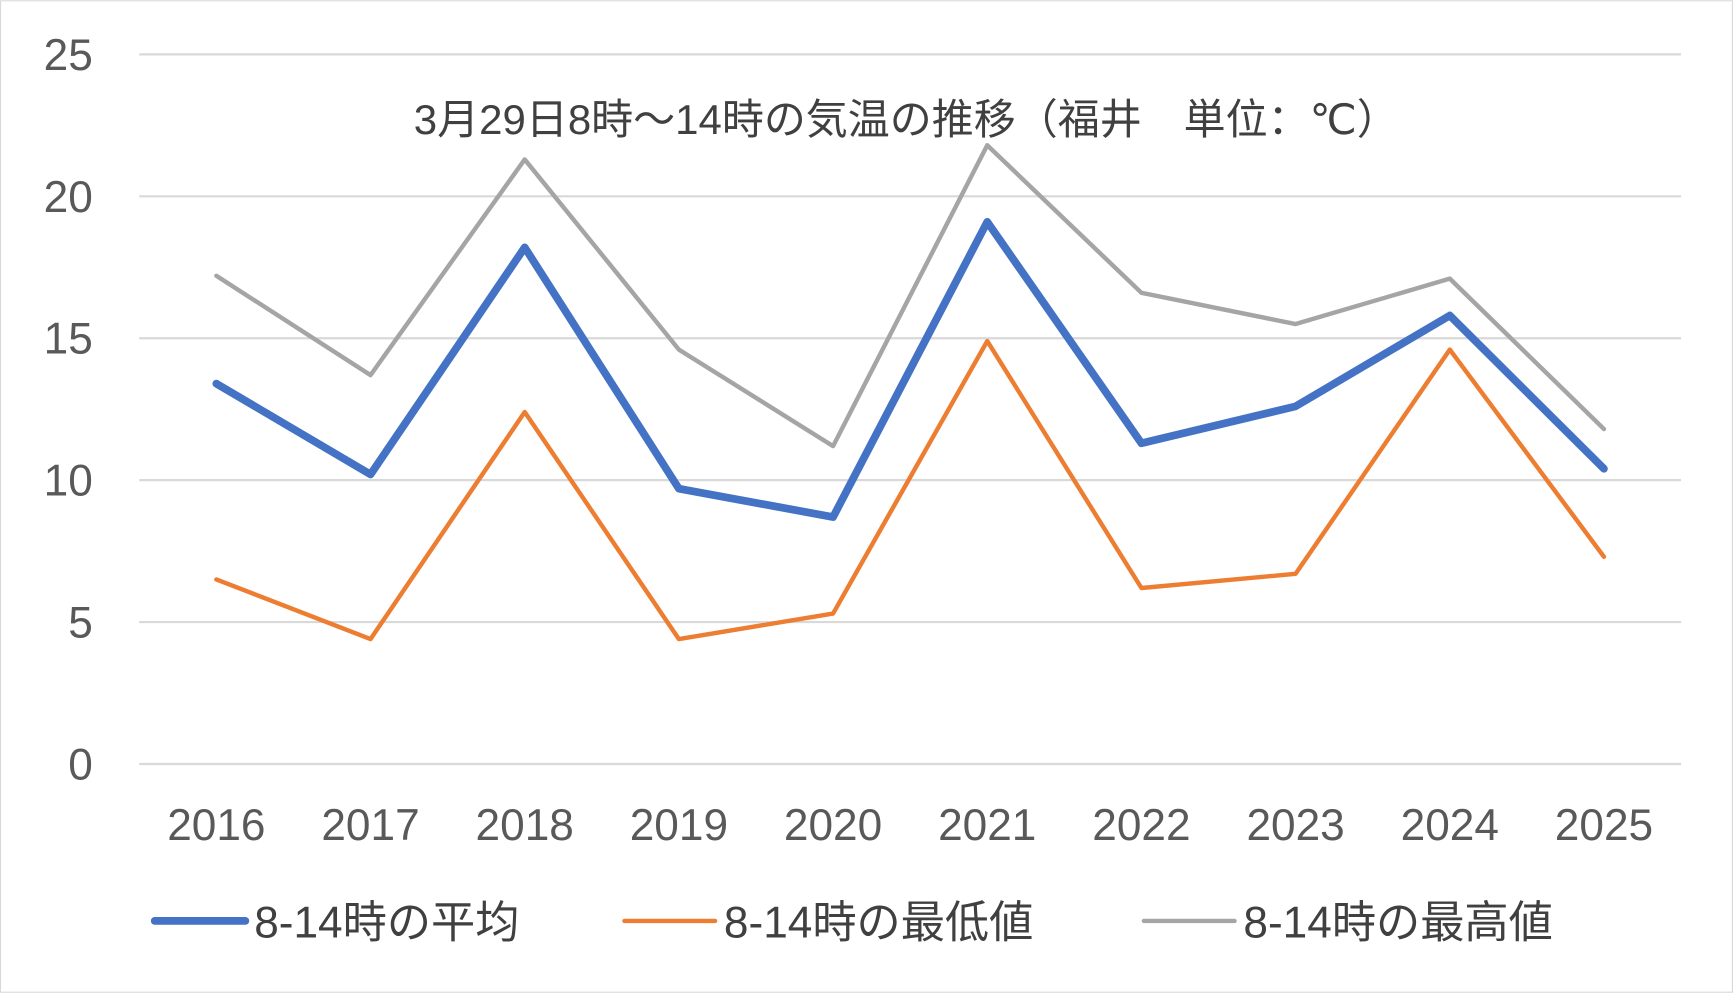  I want to click on x-tick-label: 2018, so click(525, 825).